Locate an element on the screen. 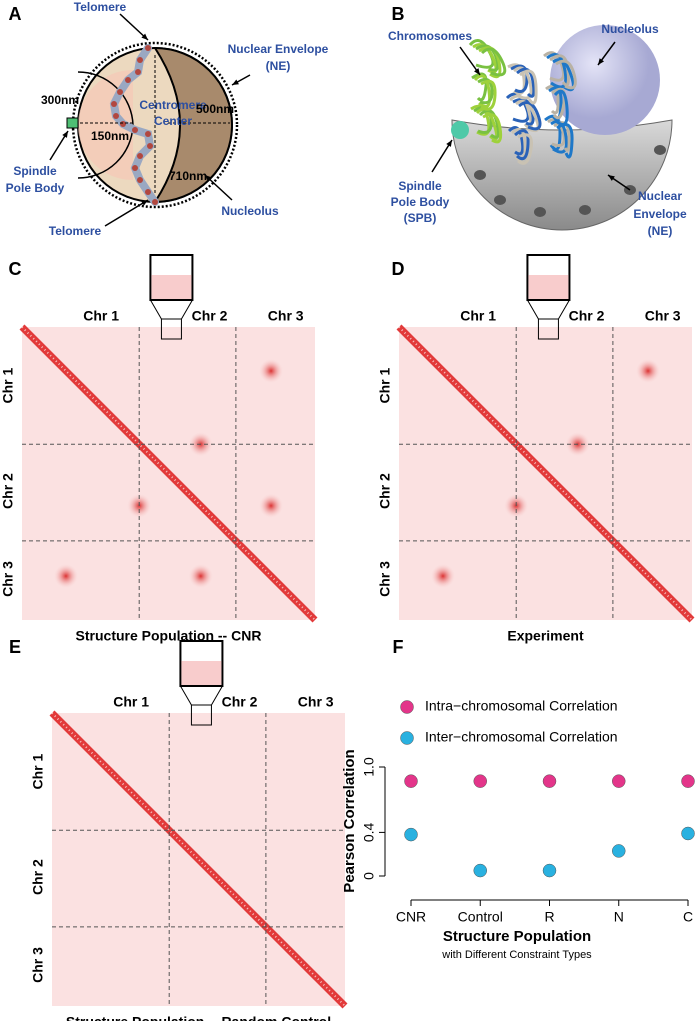 The image size is (697, 1021). label: Experiment is located at coordinates (545, 636).